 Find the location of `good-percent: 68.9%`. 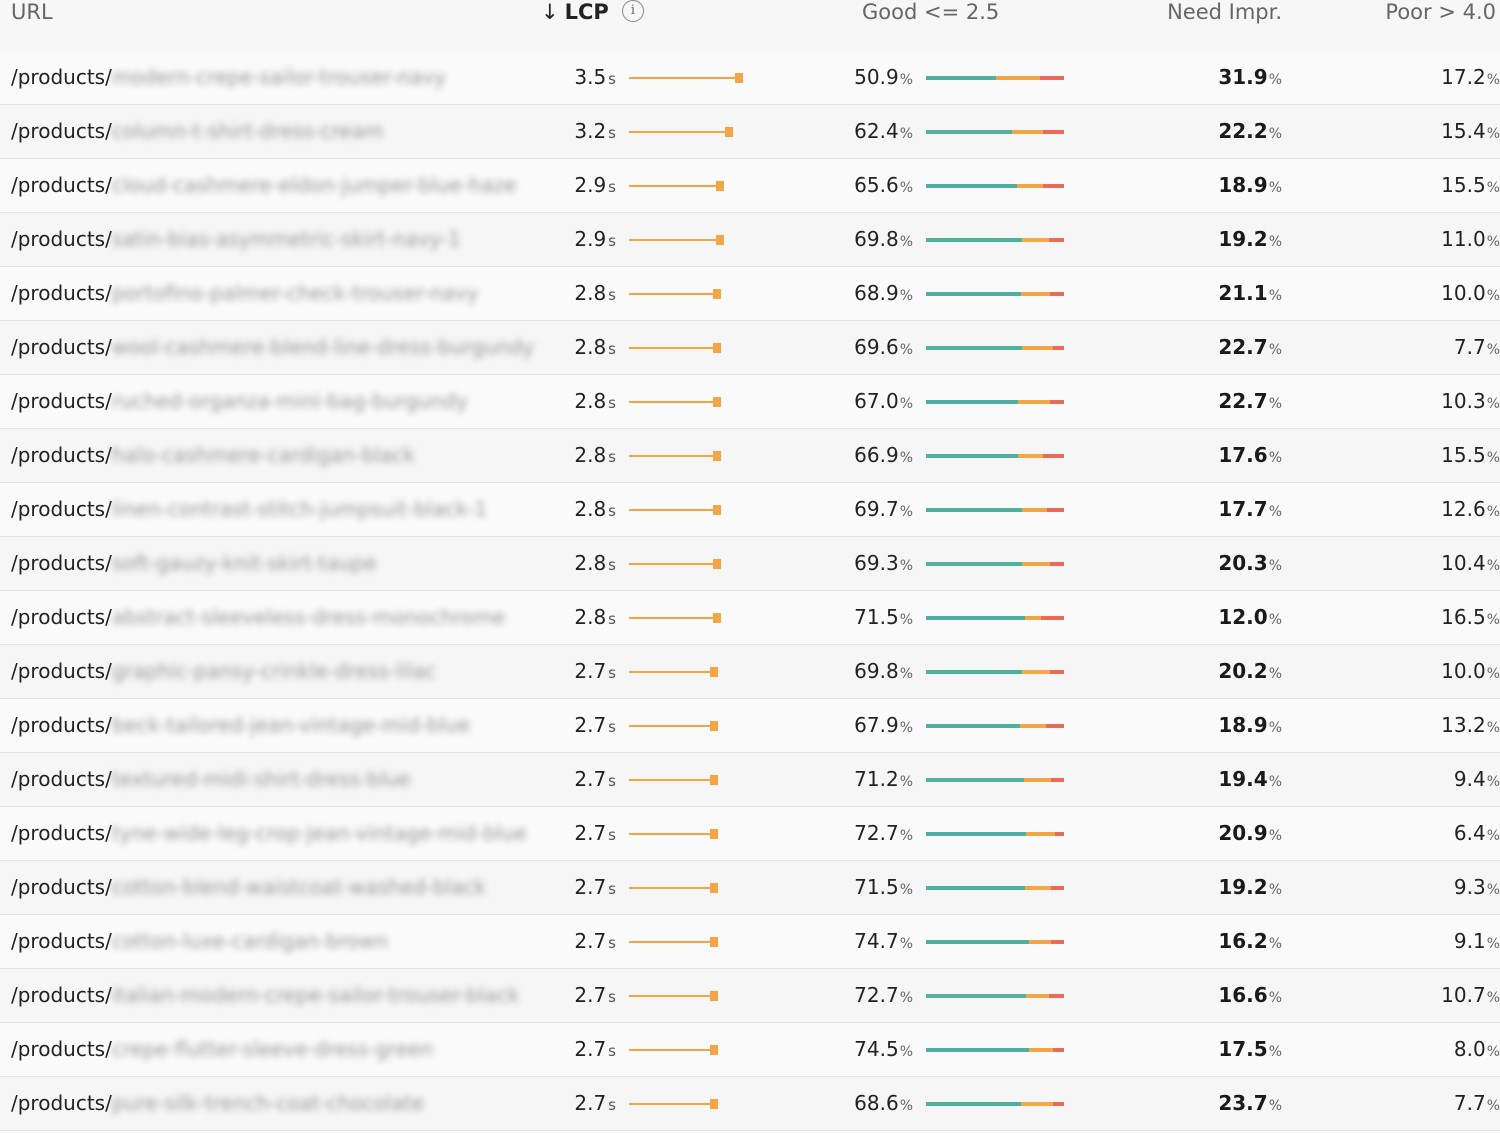

good-percent: 68.9% is located at coordinates (883, 293).